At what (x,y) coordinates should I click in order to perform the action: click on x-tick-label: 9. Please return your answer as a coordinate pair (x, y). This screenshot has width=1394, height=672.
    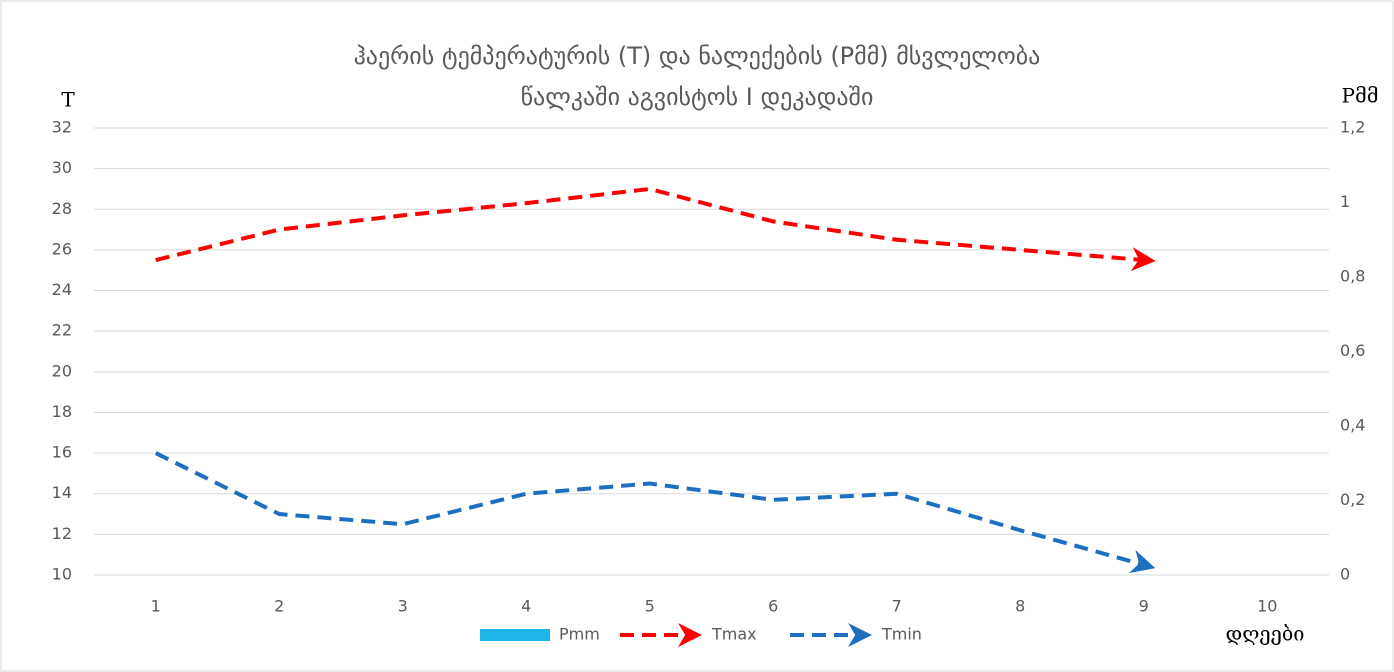
    Looking at the image, I should click on (1144, 606).